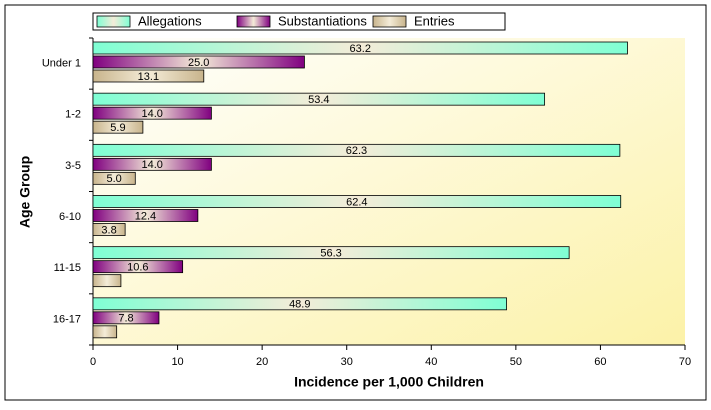  I want to click on y-tick-label: Under 1, so click(61, 63).